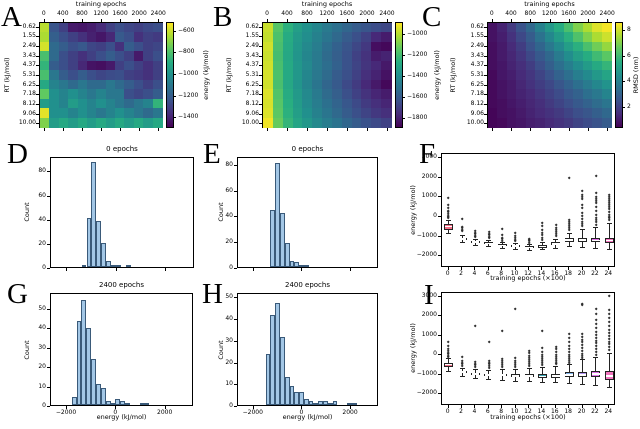 This screenshot has height=429, width=640. I want to click on y-tick-label: 0.62, so click(252, 26).